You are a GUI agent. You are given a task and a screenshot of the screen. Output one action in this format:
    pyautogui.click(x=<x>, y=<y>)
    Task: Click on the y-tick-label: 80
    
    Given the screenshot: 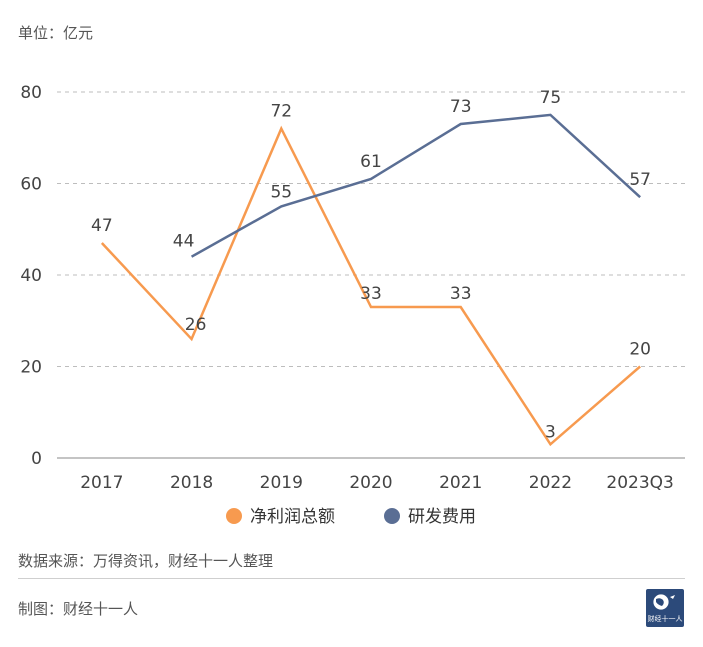 What is the action you would take?
    pyautogui.click(x=31, y=93)
    